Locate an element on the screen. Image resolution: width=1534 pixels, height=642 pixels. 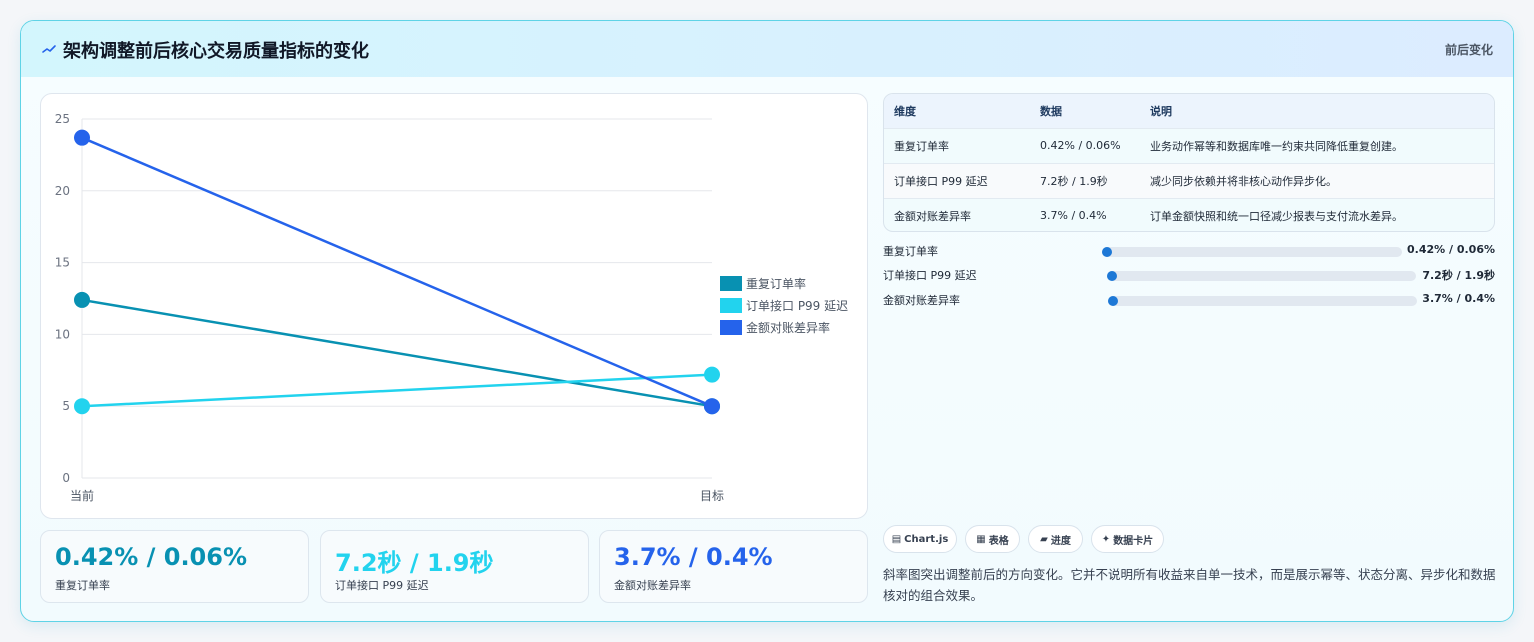
table-header-row: 维度 数据 说明 is located at coordinates (1189, 111).